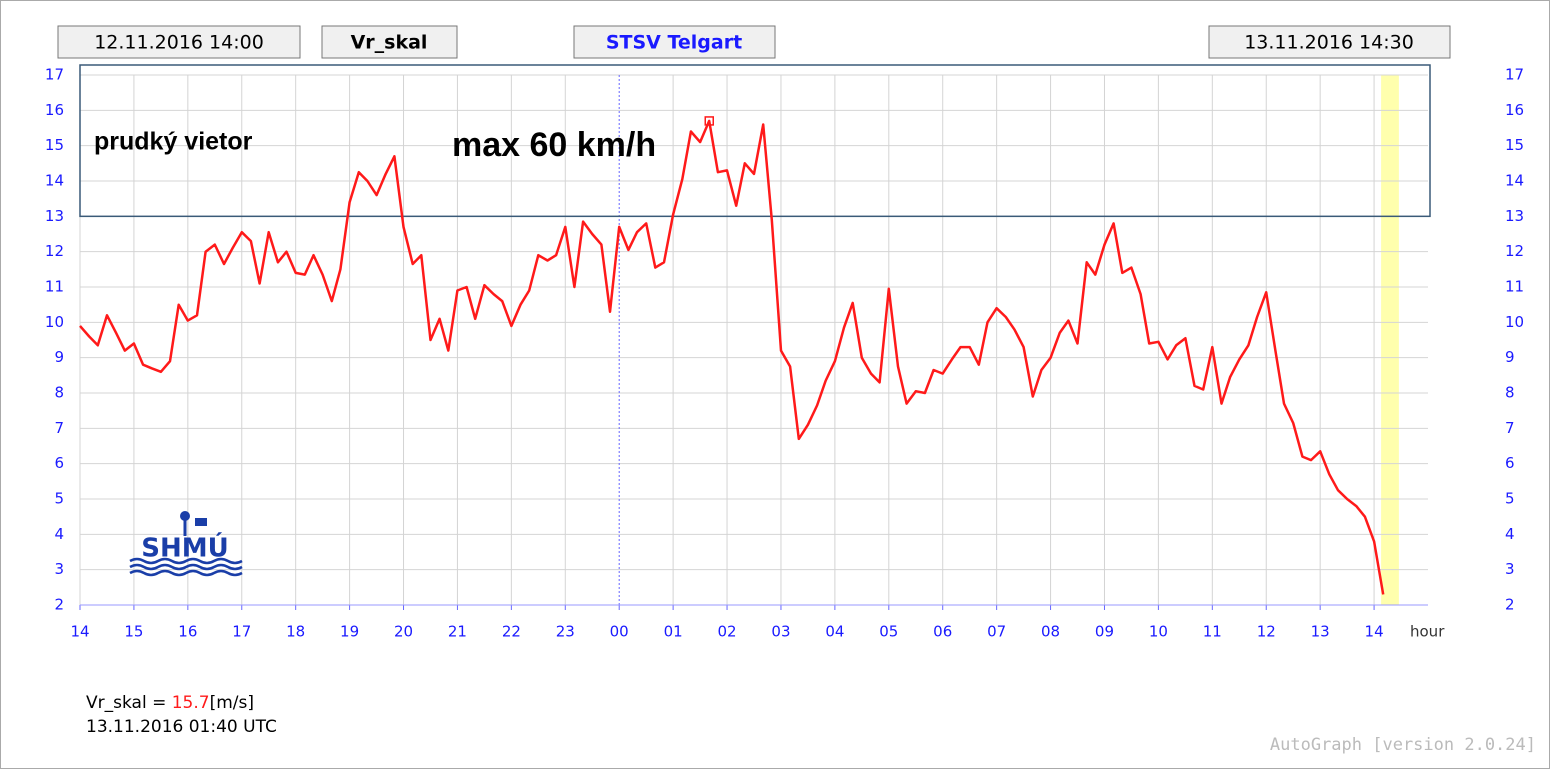  Describe the element at coordinates (1514, 181) in the screenshot. I see `y-tick-label-right: 14` at that location.